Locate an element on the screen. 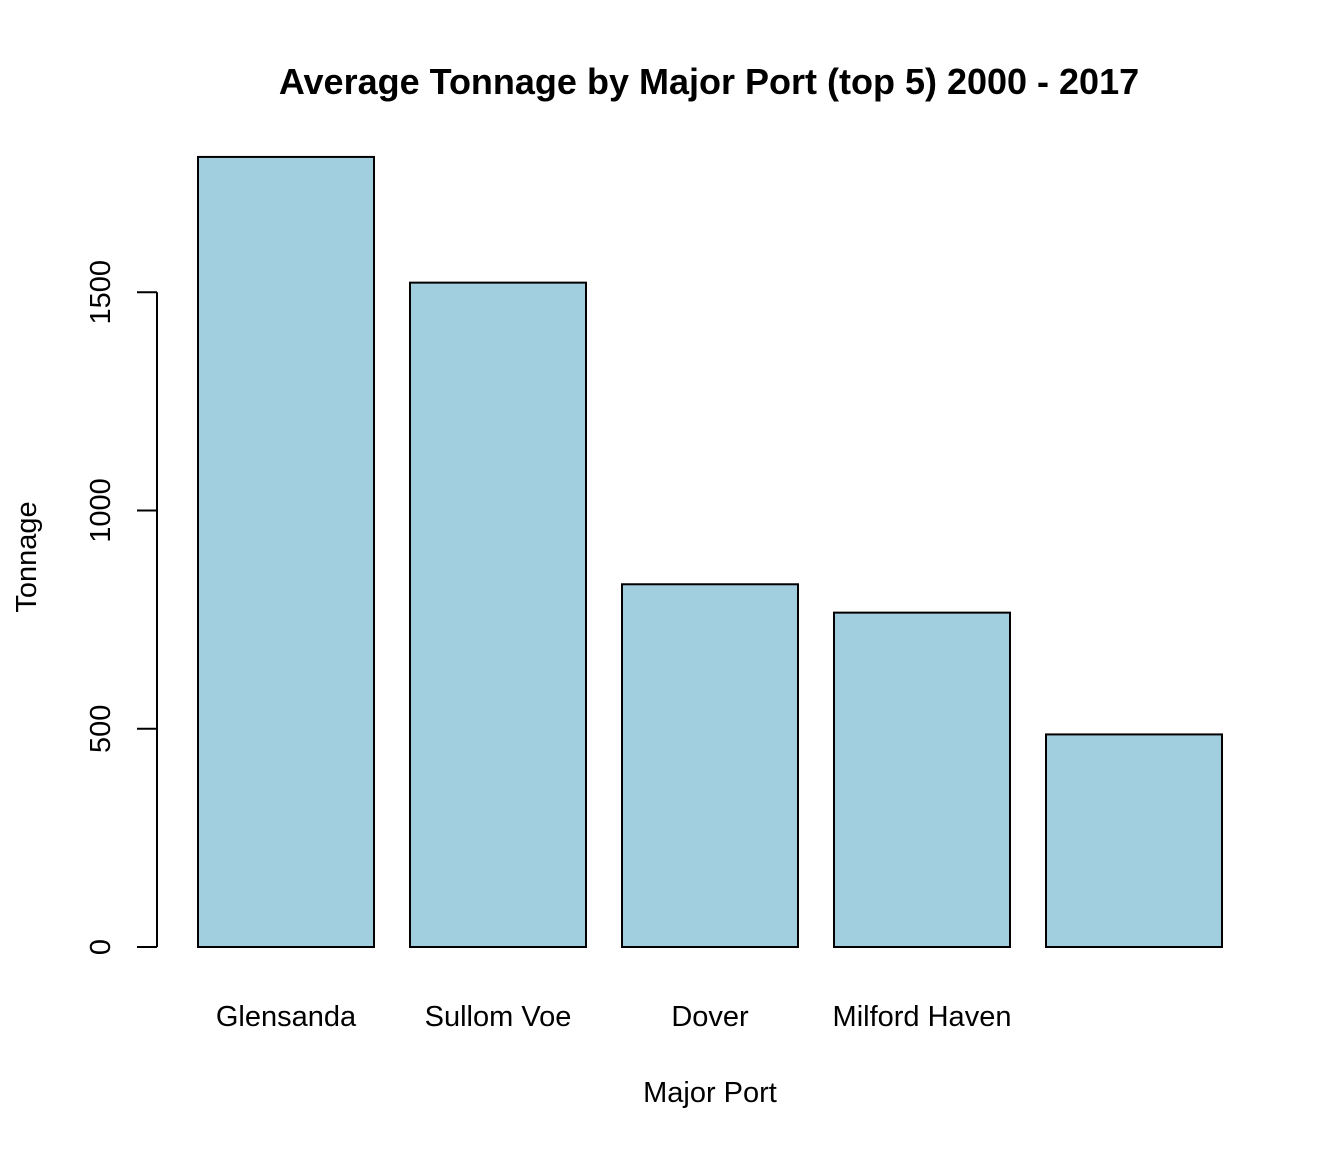  x-category-label: Dover is located at coordinates (710, 1017).